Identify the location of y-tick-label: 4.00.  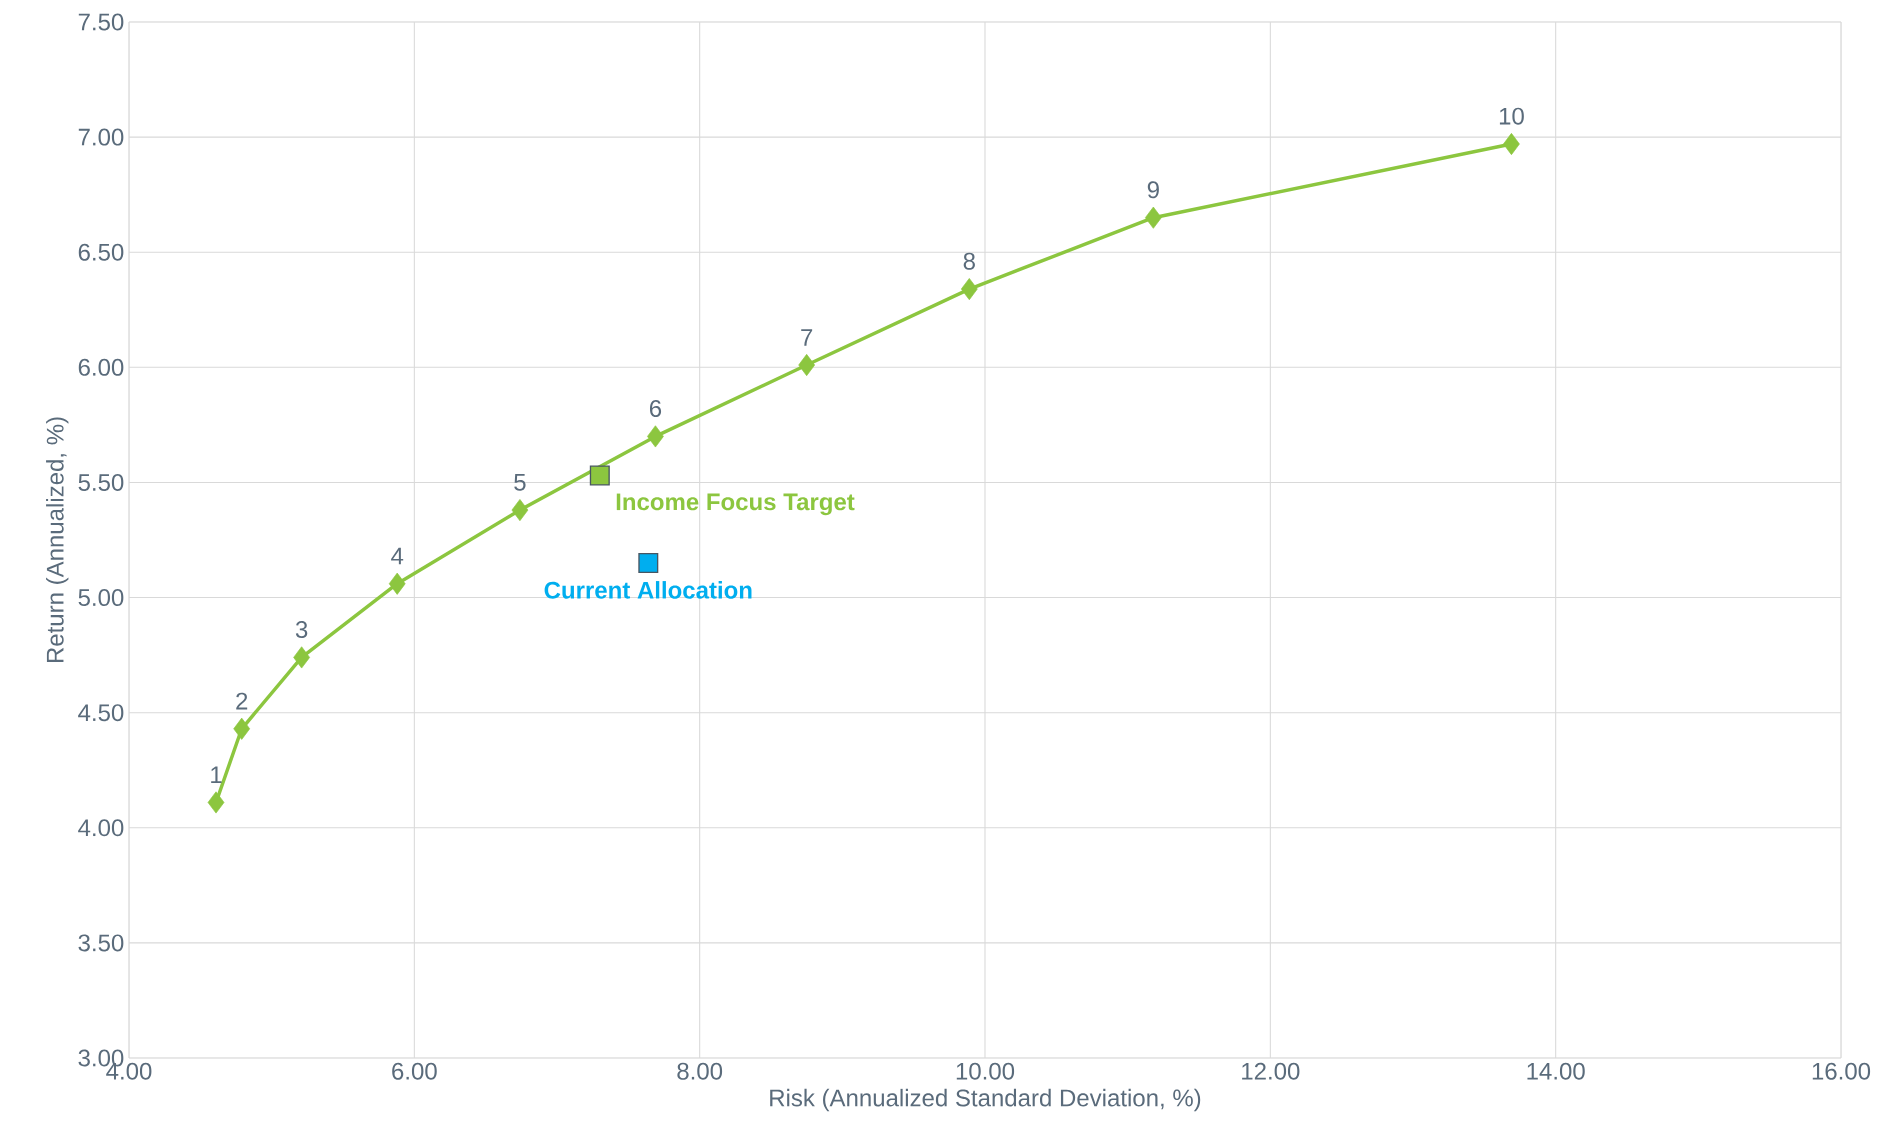
(101, 828).